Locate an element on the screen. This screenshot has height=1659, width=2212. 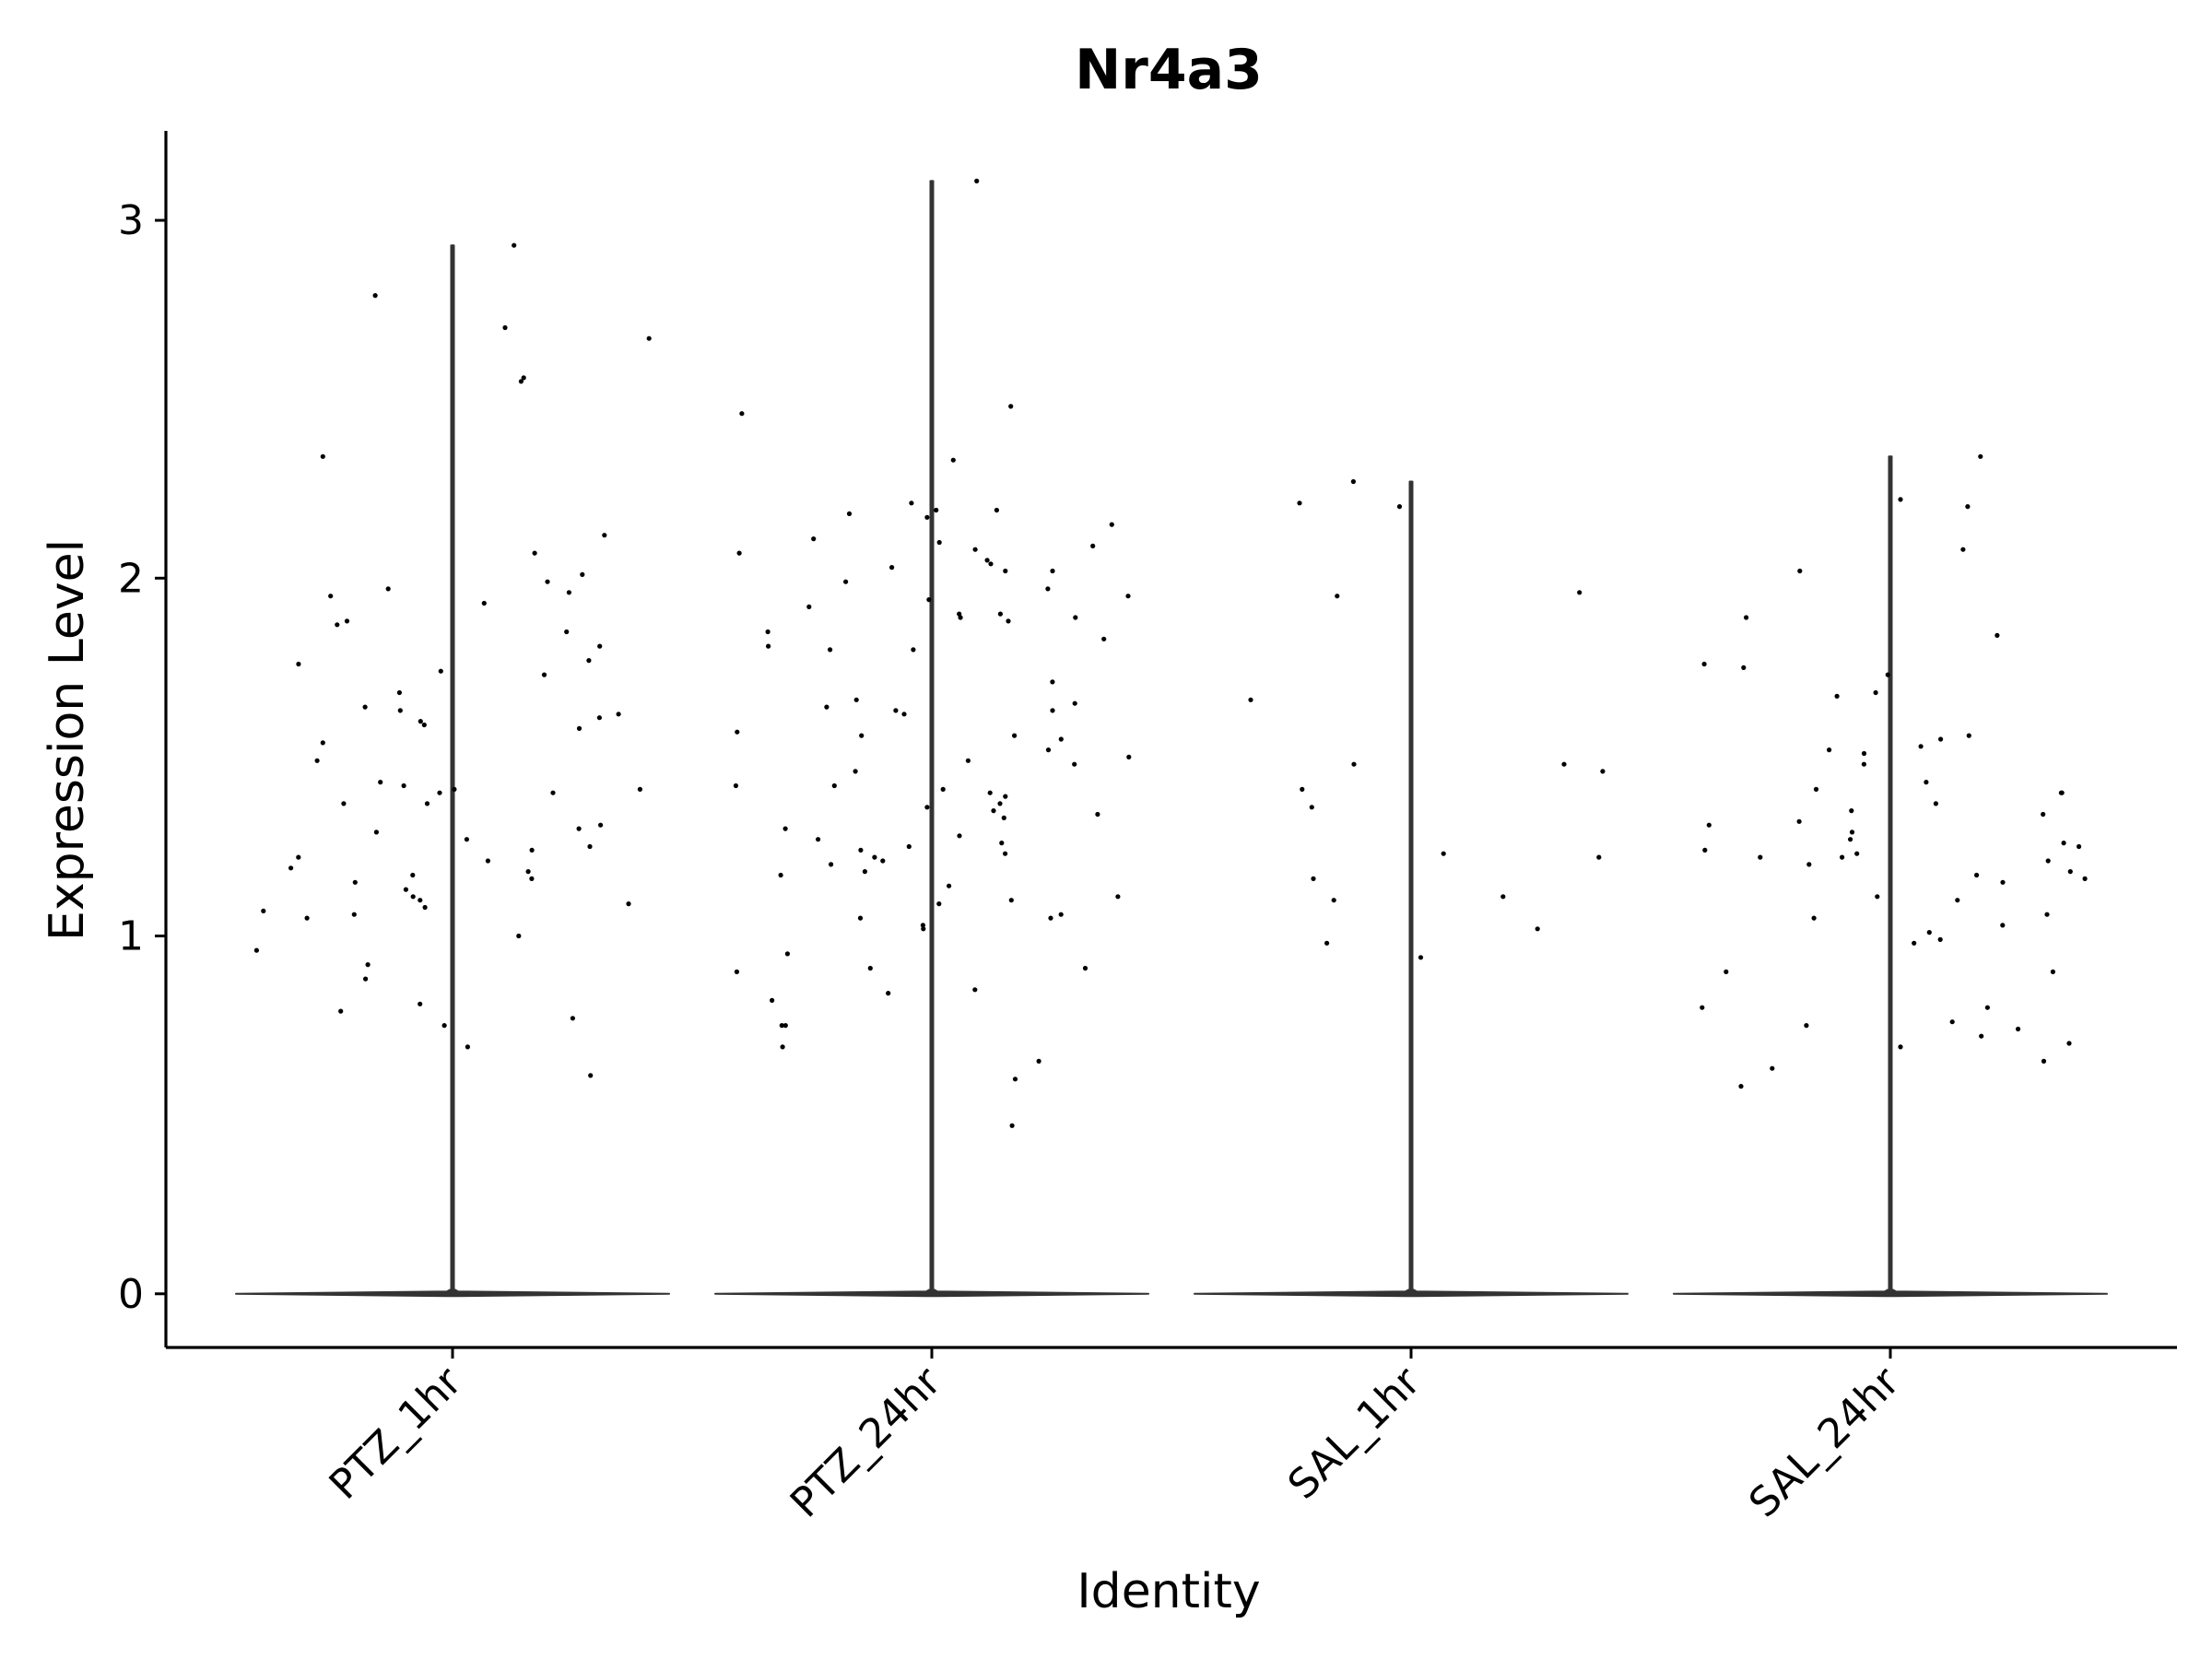
x-tick-label-sal-1hr: SAL_1hr is located at coordinates (1354, 1433).